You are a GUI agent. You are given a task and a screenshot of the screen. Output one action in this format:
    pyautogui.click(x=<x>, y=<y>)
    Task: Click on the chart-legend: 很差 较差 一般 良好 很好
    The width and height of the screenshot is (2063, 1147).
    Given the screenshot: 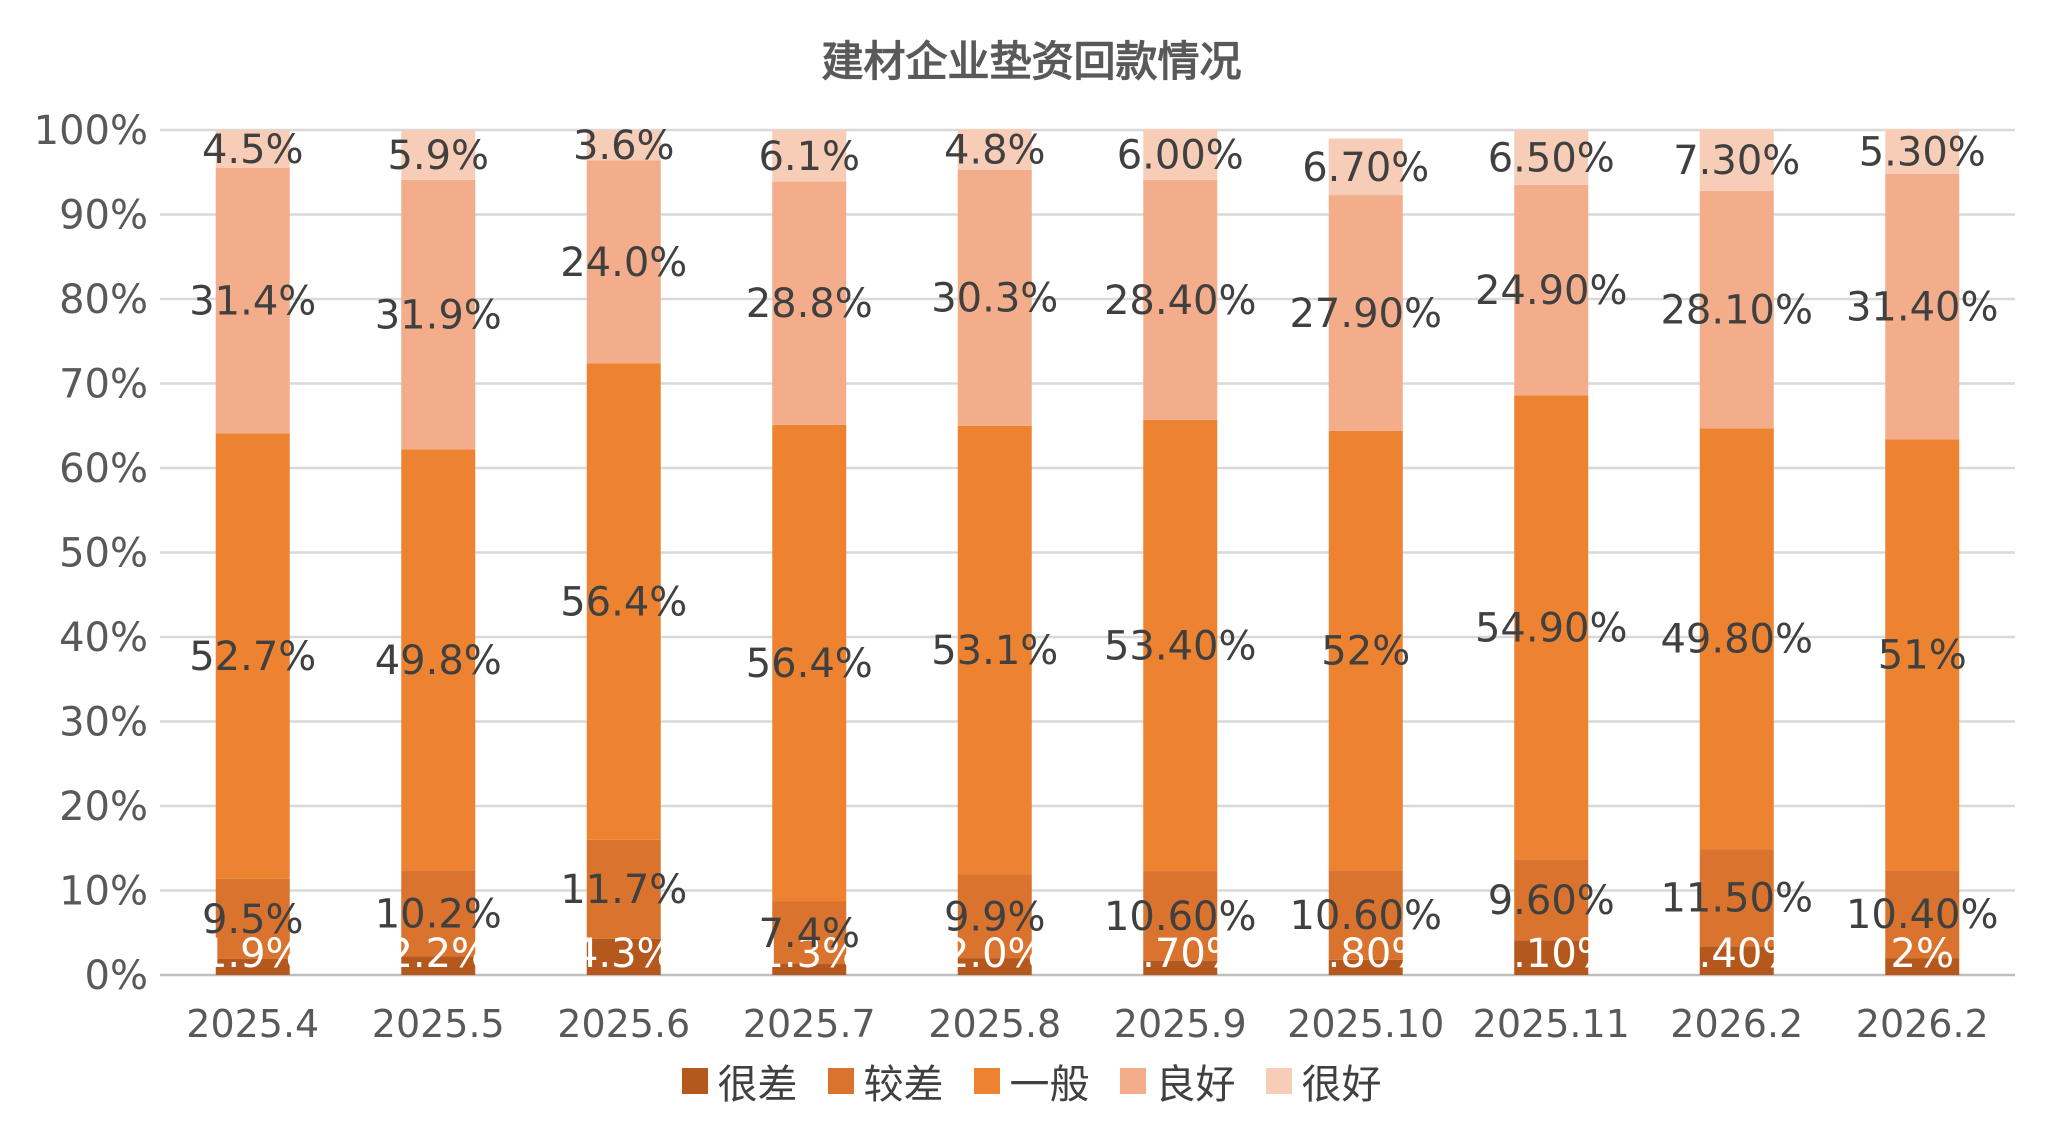 What is the action you would take?
    pyautogui.click(x=1031, y=1081)
    